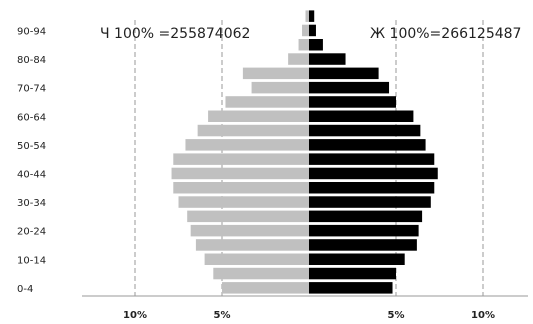  I want to click on y-tick-label: 10-14, so click(31, 260).